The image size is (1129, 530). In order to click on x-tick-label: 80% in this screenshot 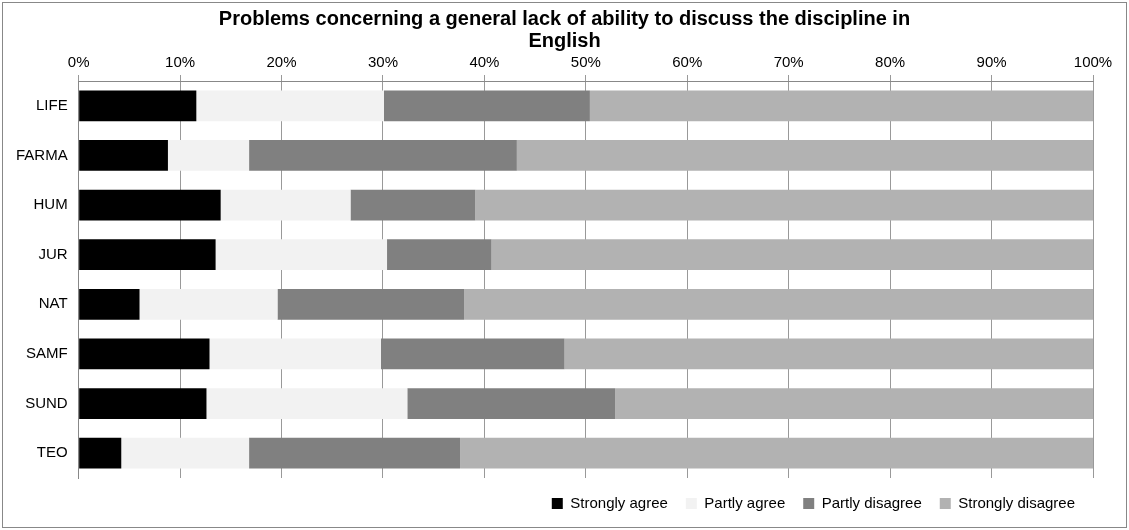, I will do `click(890, 62)`.